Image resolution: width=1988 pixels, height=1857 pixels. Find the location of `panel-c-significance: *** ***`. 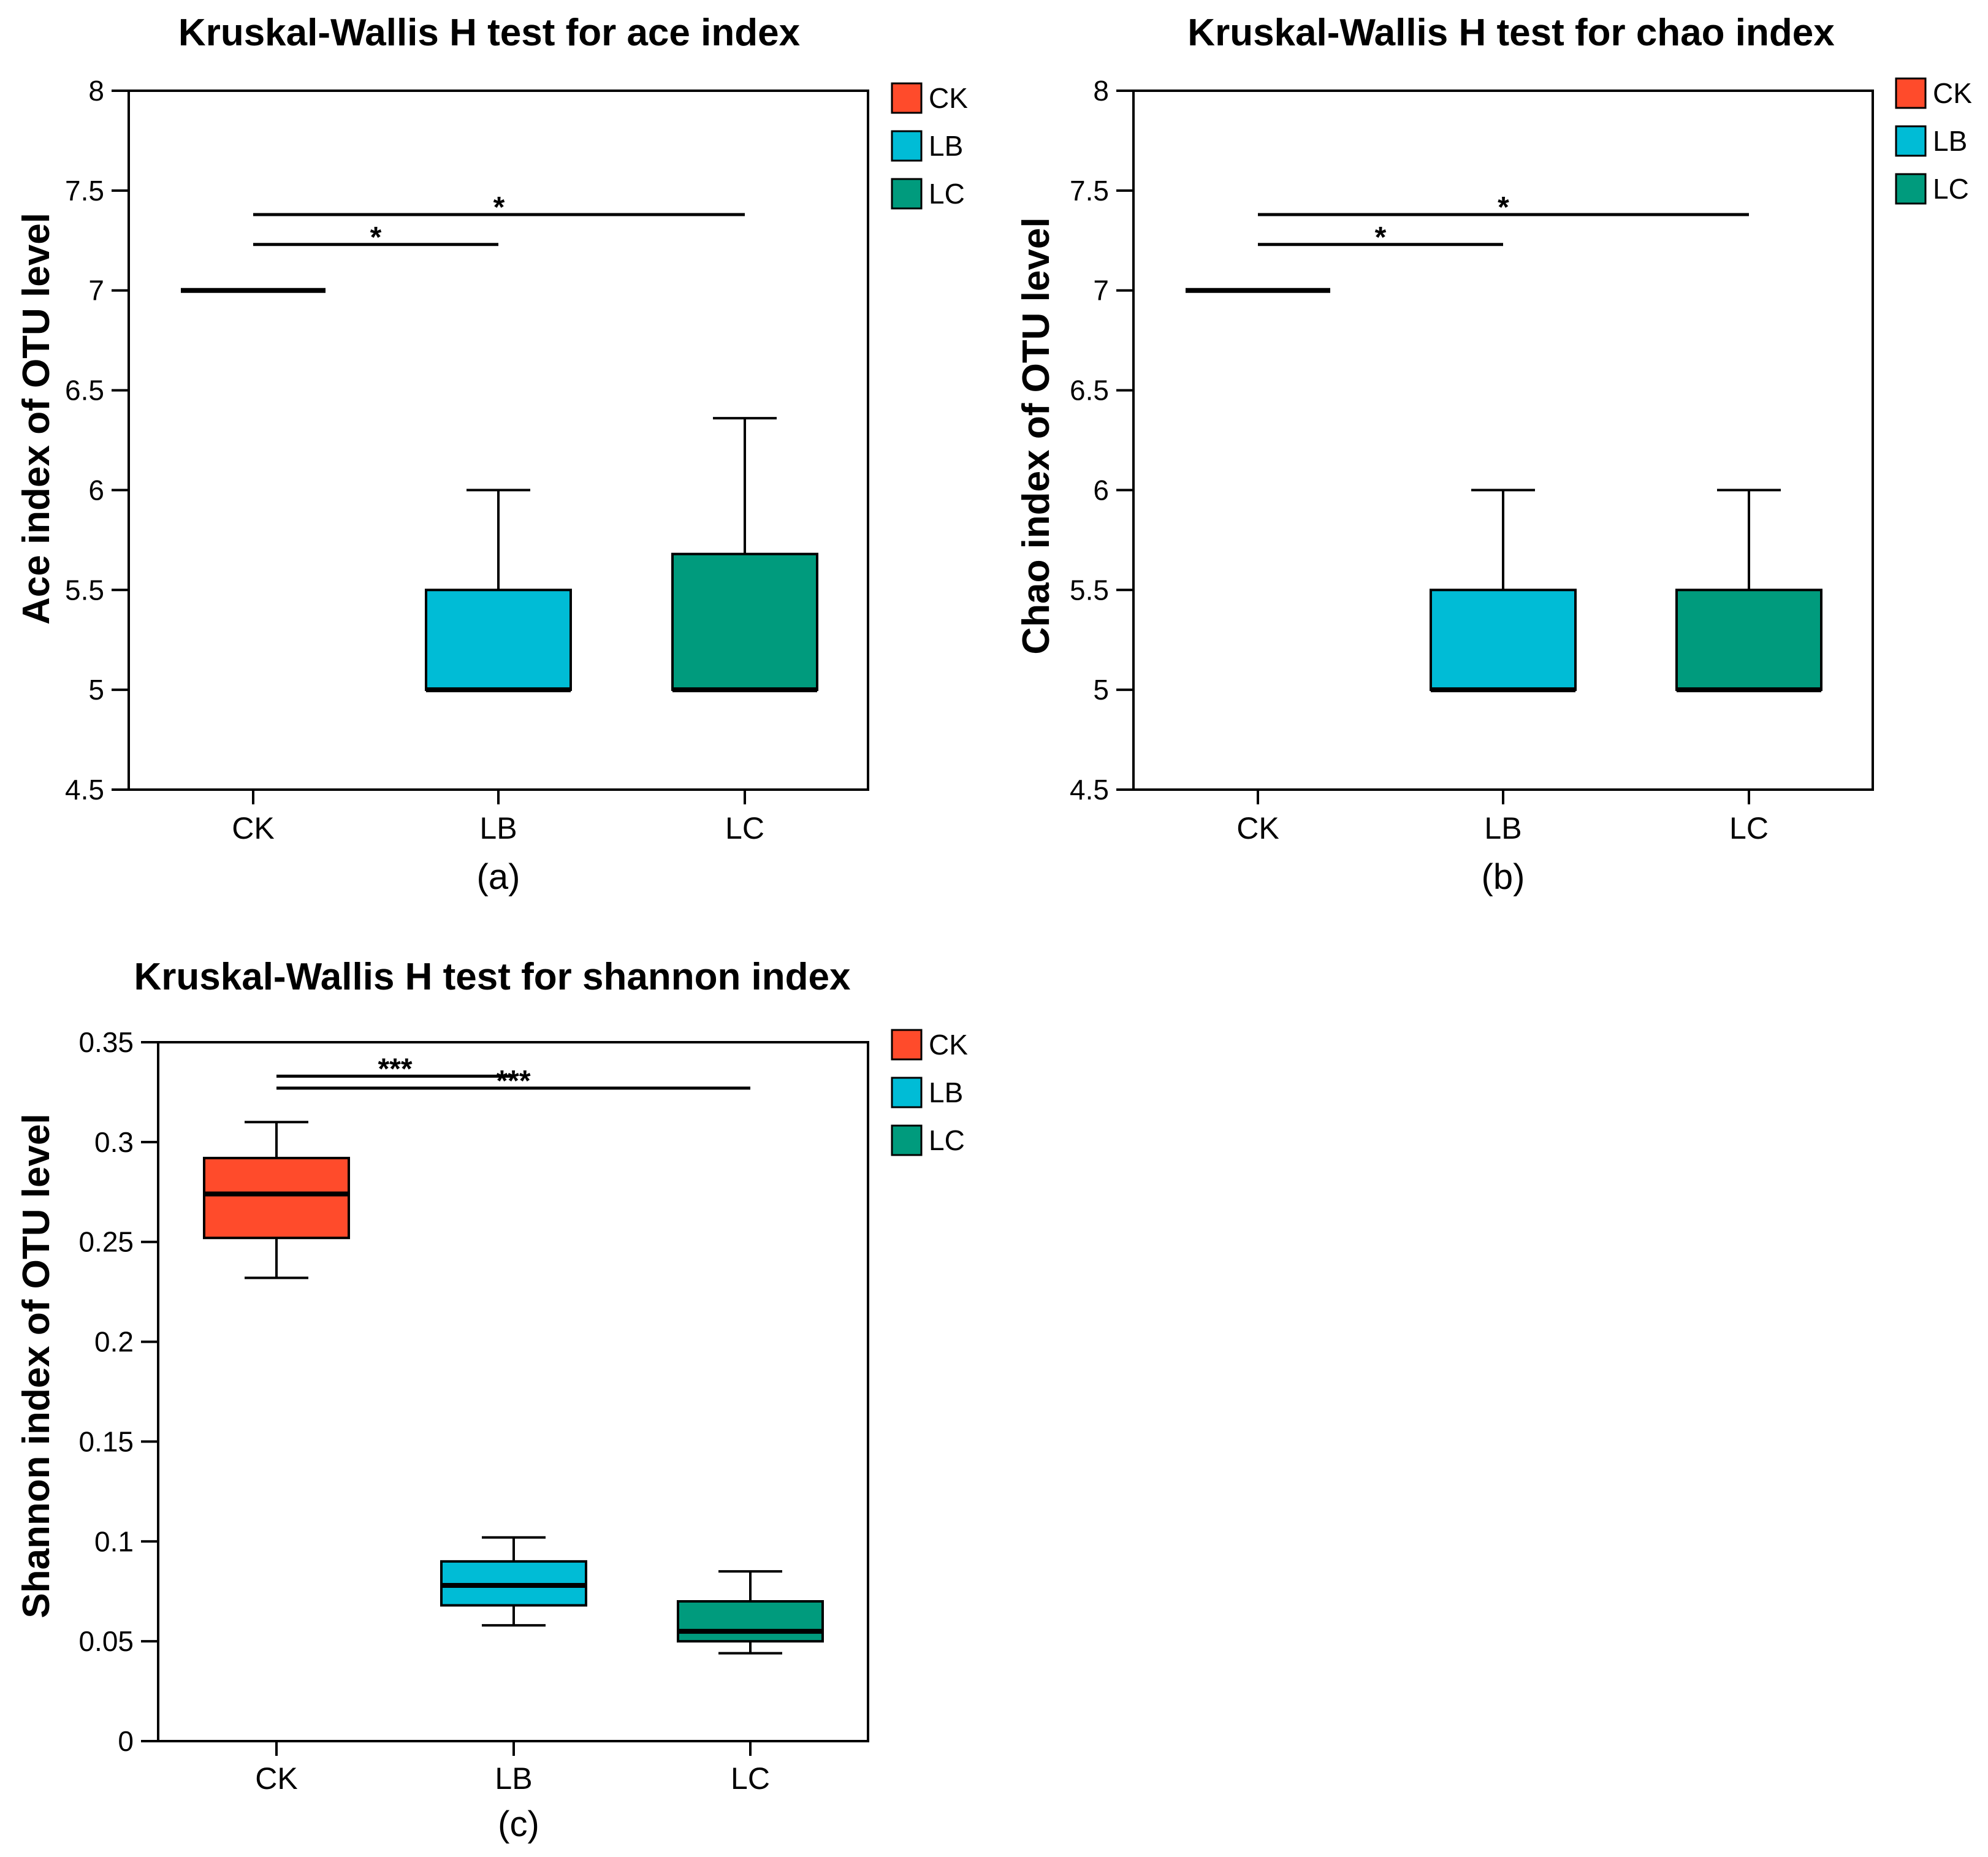

panel-c-significance: *** *** is located at coordinates (513, 1075).